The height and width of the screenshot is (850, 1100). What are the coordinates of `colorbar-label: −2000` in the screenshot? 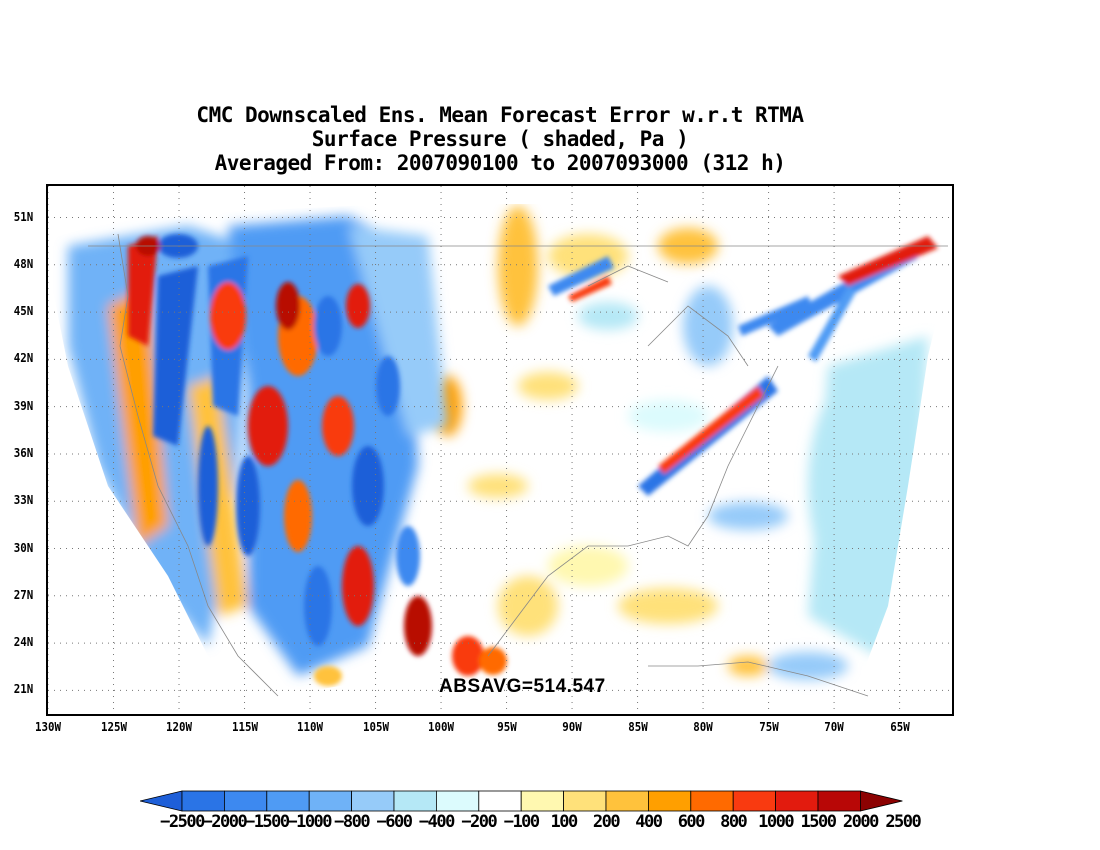 It's located at (225, 822).